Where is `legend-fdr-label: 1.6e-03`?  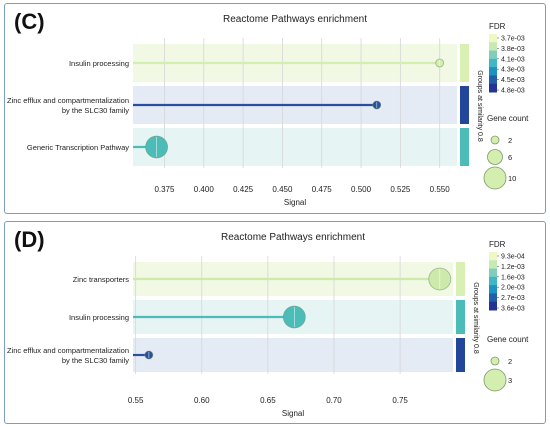
legend-fdr-label: 1.6e-03 is located at coordinates (513, 277).